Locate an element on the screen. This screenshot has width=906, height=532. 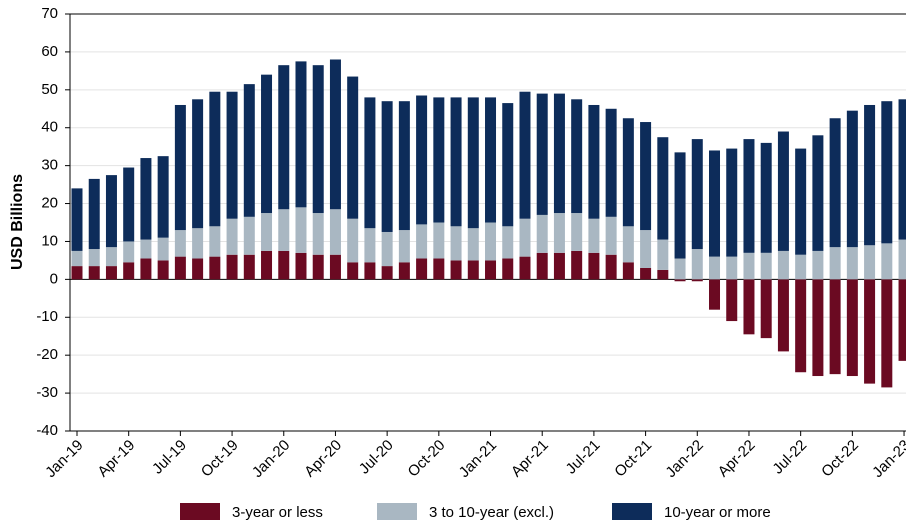
y-tick-label: -30 is located at coordinates (47, 392).